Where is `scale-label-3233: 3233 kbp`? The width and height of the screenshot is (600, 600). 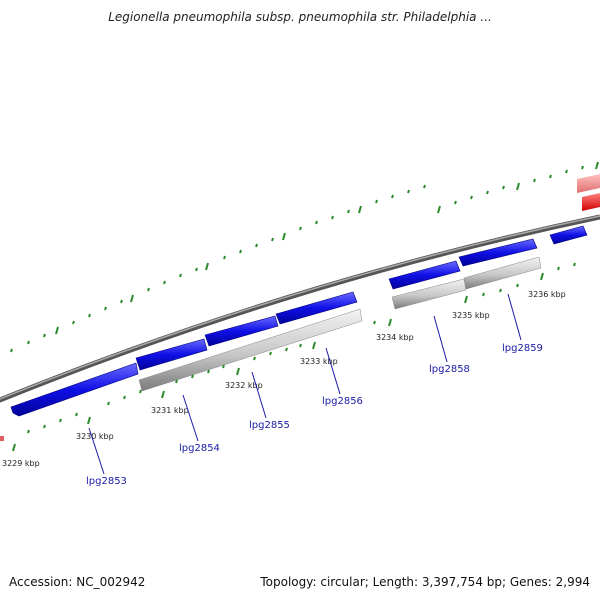
scale-label-3233: 3233 kbp is located at coordinates (319, 361).